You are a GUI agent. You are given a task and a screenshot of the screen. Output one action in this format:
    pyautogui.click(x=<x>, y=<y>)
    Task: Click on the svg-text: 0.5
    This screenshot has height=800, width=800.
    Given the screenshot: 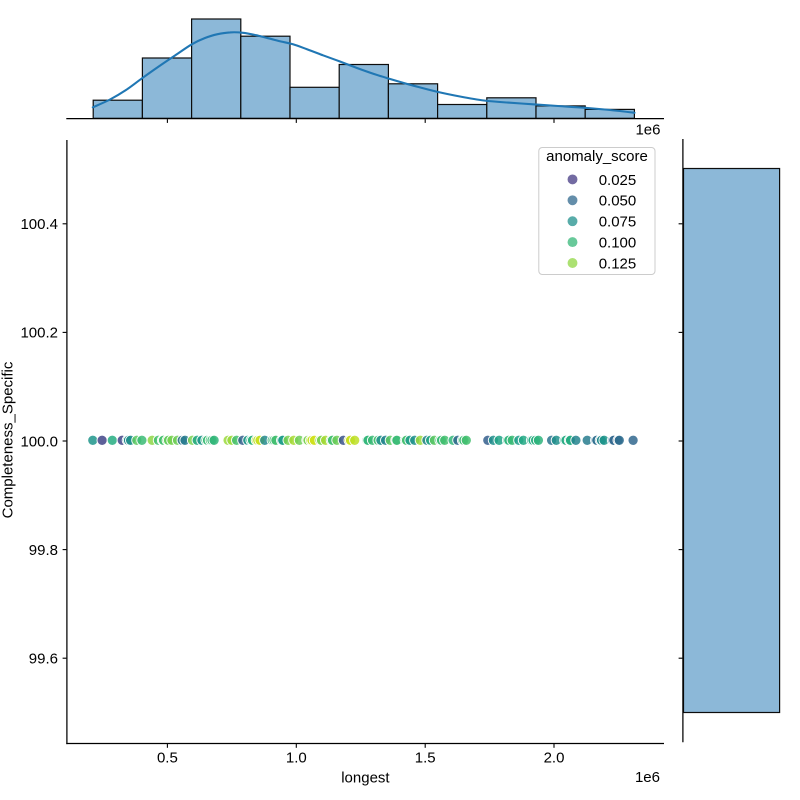 What is the action you would take?
    pyautogui.click(x=167, y=757)
    